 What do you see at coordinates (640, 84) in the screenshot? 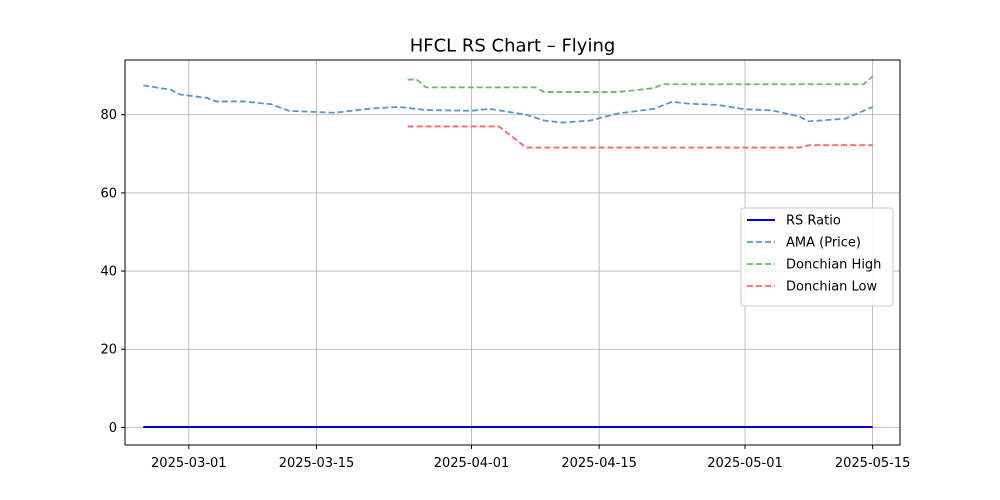
I see `series-line-donchian-high` at bounding box center [640, 84].